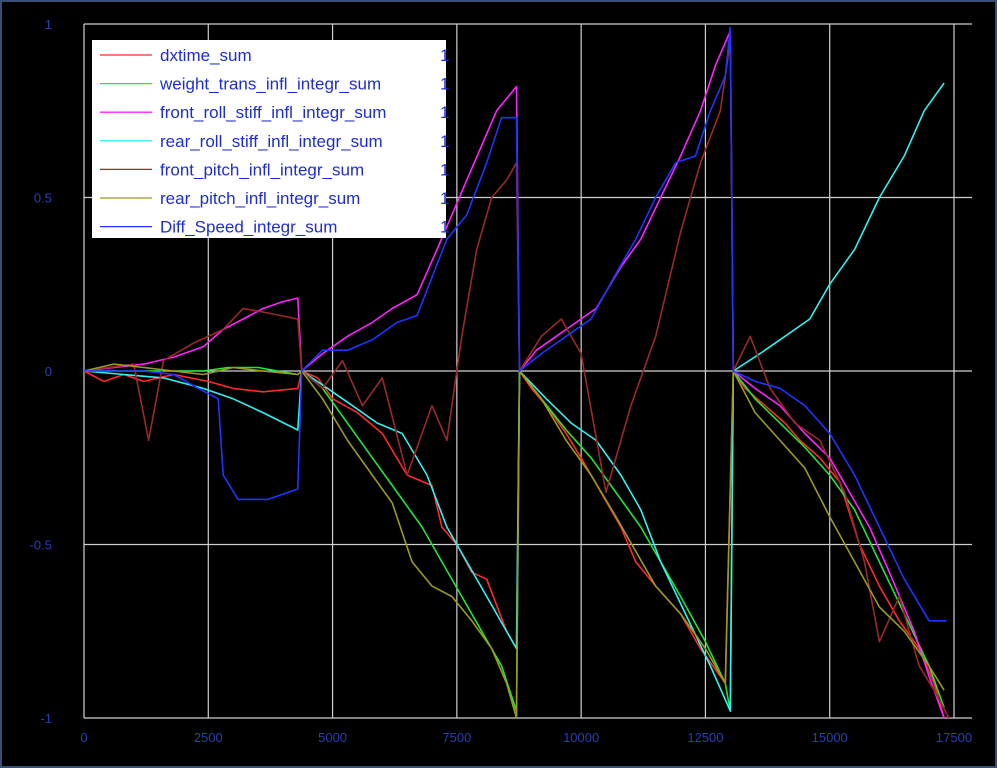 The height and width of the screenshot is (768, 997). What do you see at coordinates (48, 24) in the screenshot?
I see `y-tick-label: 1` at bounding box center [48, 24].